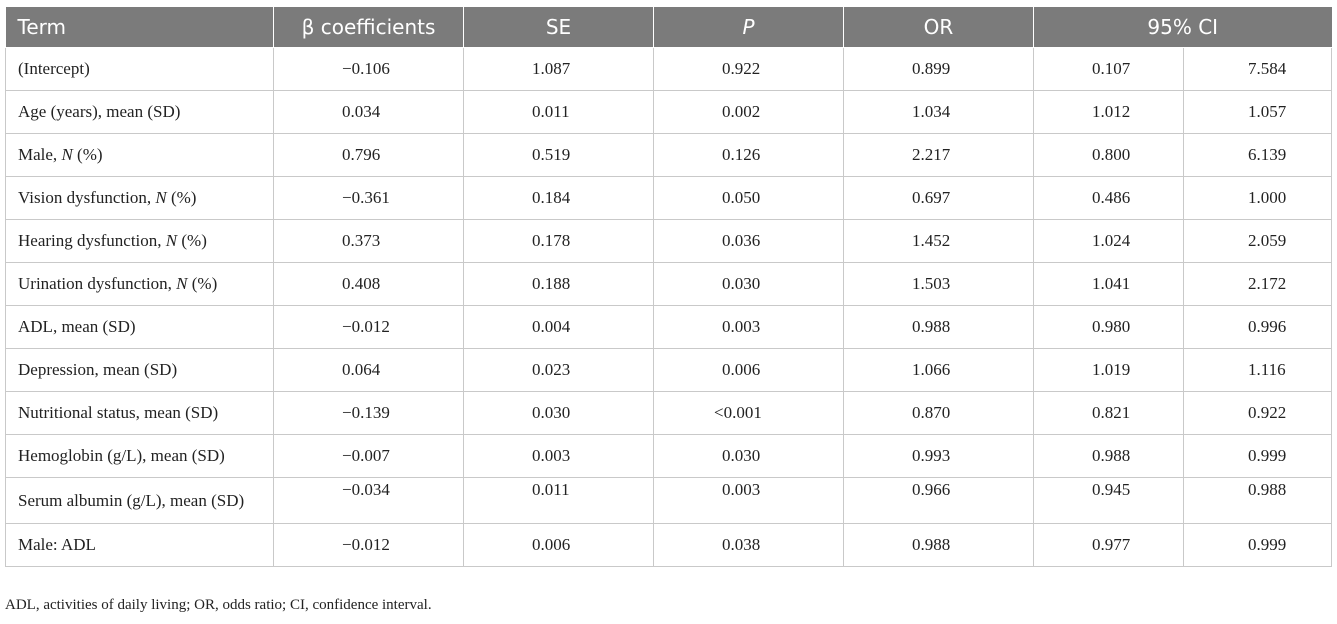 The height and width of the screenshot is (624, 1337). Describe the element at coordinates (40, 154) in the screenshot. I see `term-label: Male,` at that location.